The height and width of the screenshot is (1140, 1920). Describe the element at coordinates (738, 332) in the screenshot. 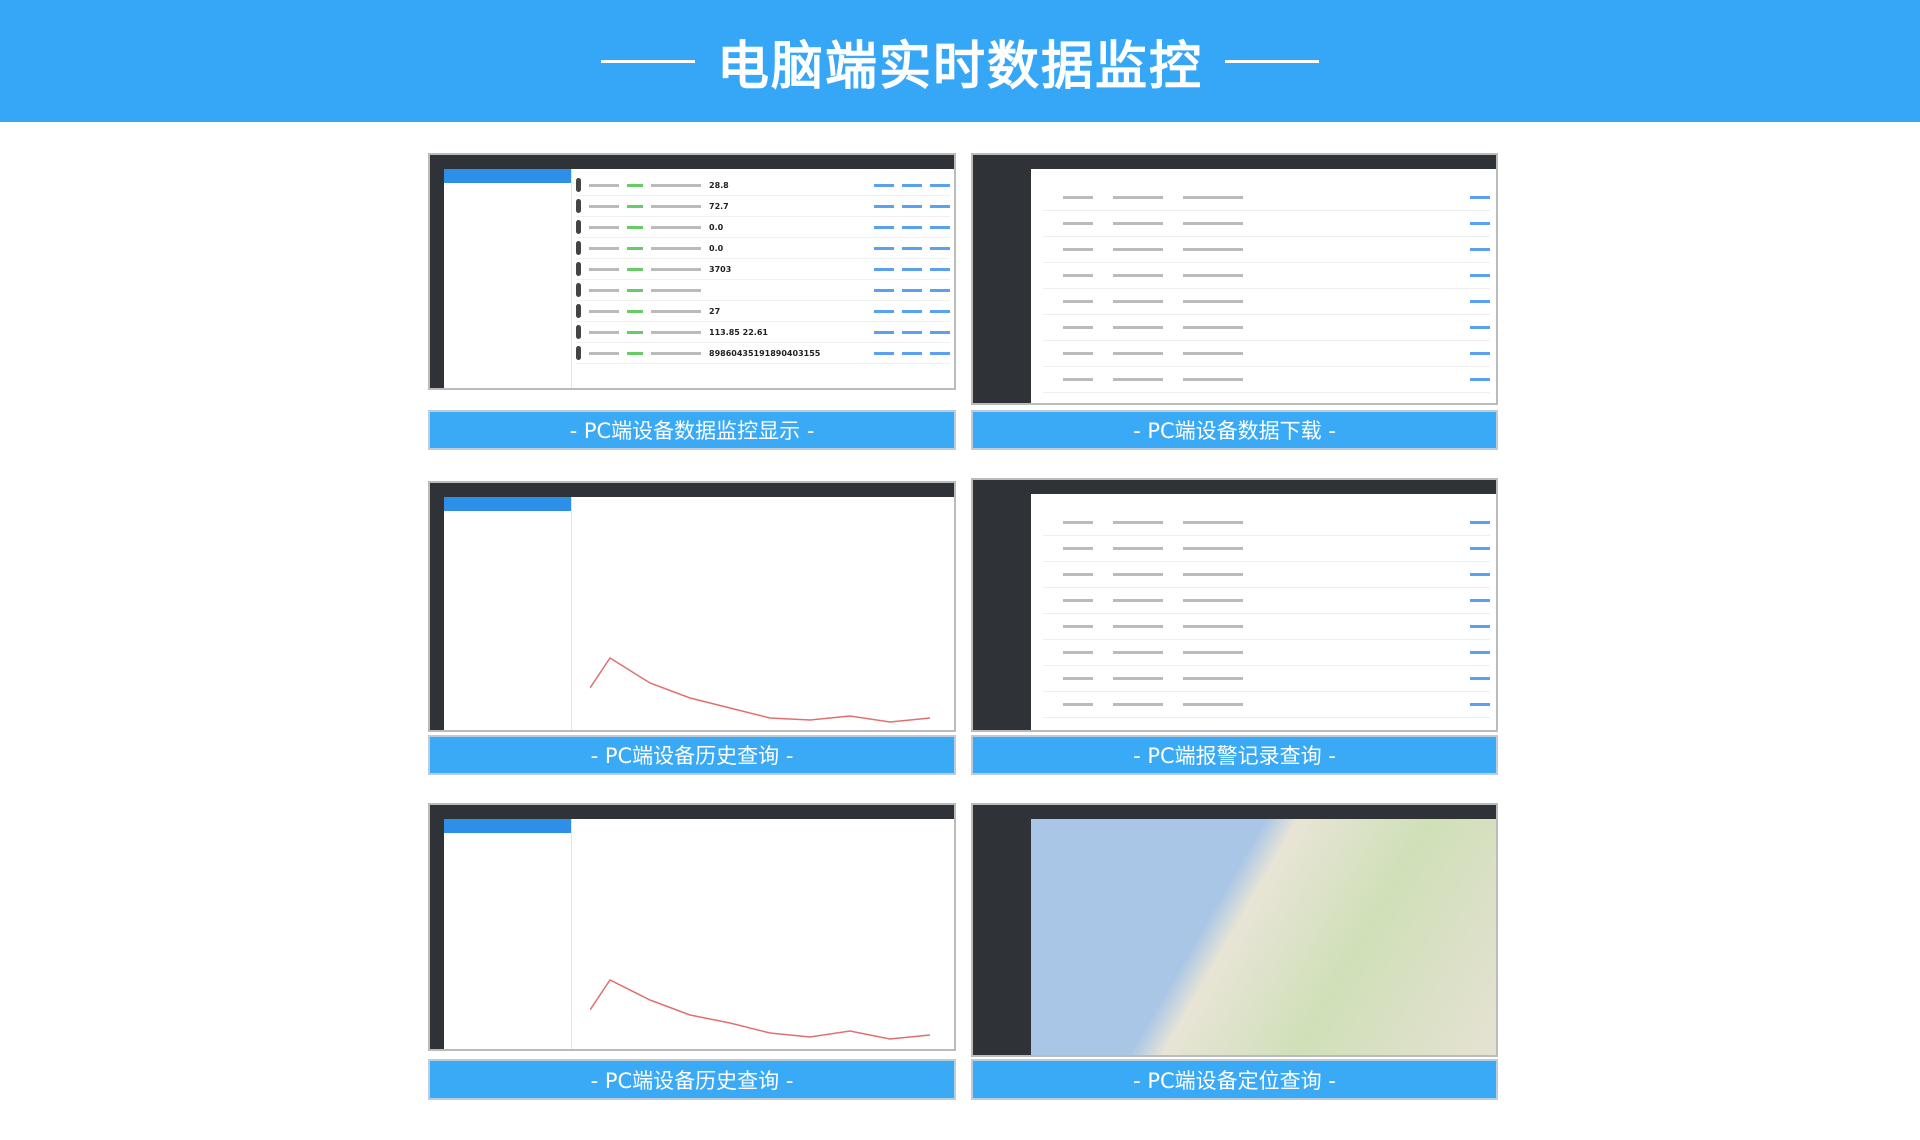

I see `device-value: 113.85 22.61` at that location.